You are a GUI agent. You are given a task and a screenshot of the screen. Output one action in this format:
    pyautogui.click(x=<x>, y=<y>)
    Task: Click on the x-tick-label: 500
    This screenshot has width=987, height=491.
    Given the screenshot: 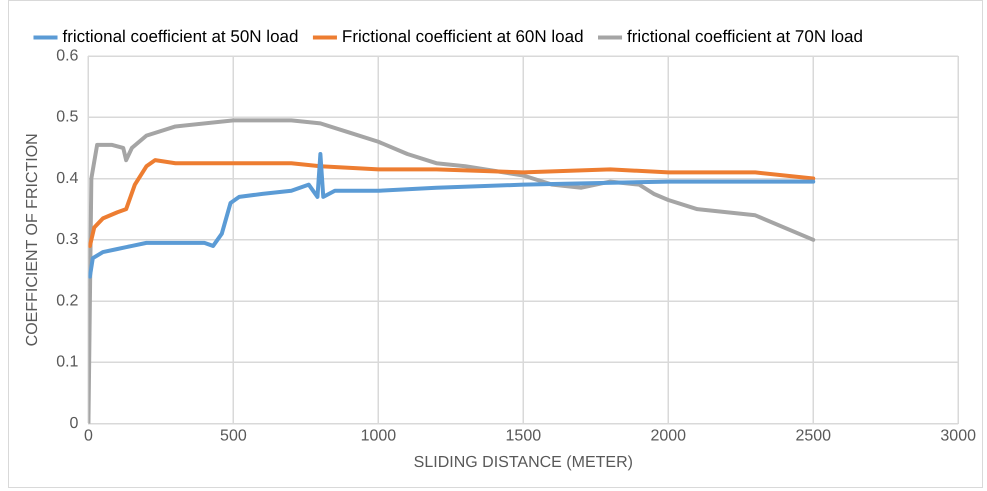 What is the action you would take?
    pyautogui.click(x=233, y=436)
    